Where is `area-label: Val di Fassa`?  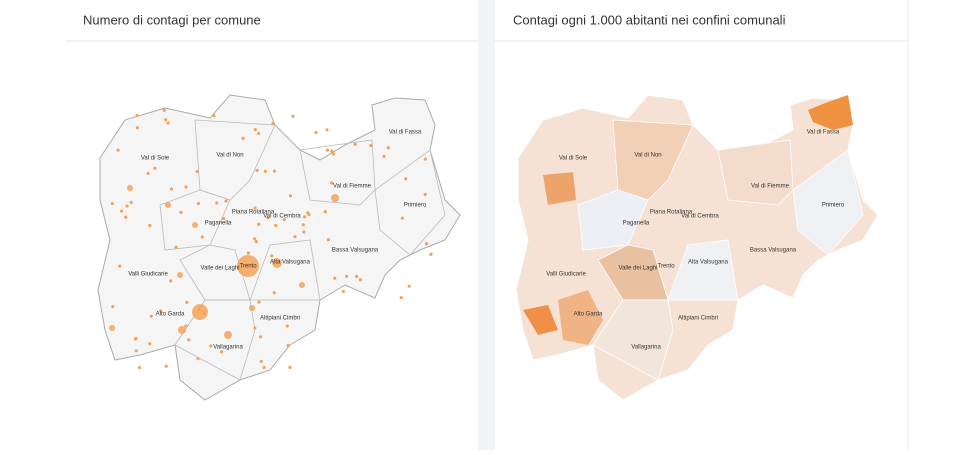
area-label: Val di Fassa is located at coordinates (405, 133).